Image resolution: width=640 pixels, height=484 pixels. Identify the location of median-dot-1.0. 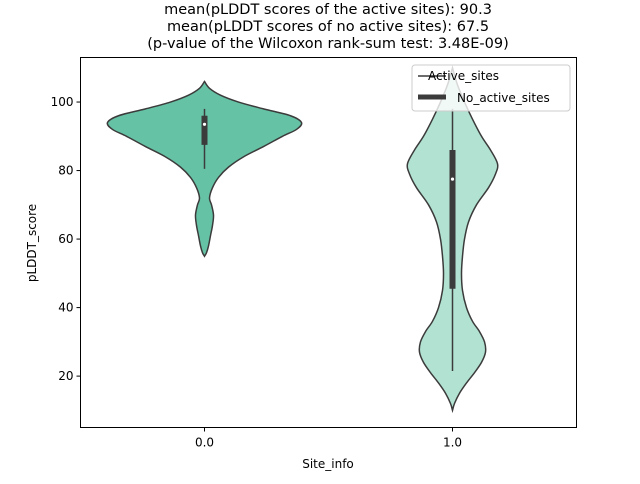
(452, 179).